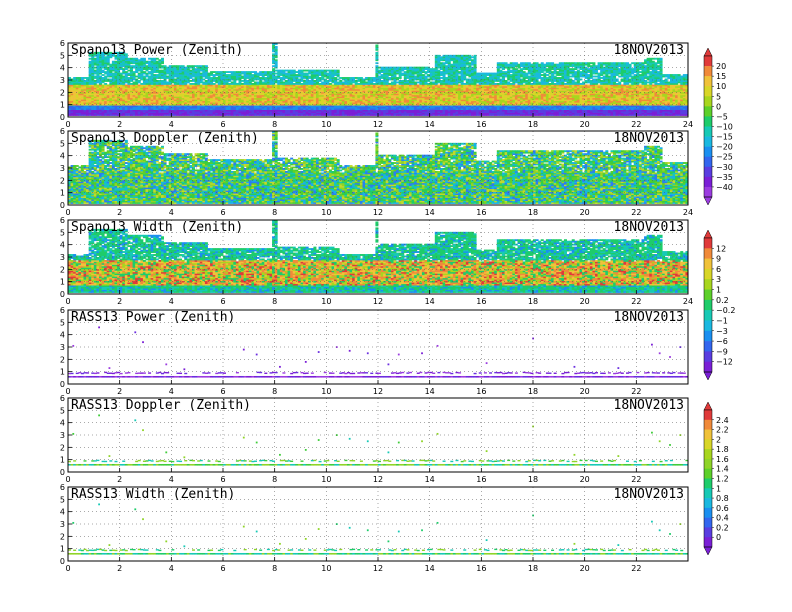 This screenshot has height=612, width=792. What do you see at coordinates (718, 537) in the screenshot?
I see `colorbar-label: 0` at bounding box center [718, 537].